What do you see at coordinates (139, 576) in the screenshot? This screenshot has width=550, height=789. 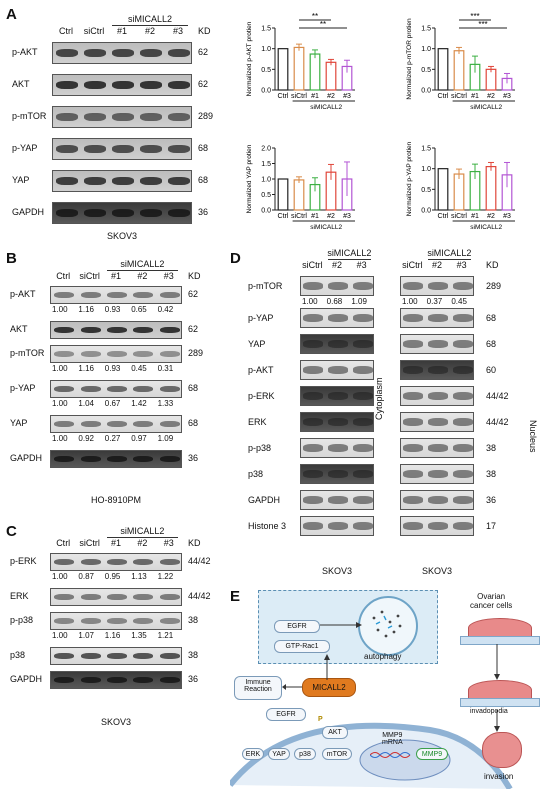 I see `band-value: 1.13` at bounding box center [139, 576].